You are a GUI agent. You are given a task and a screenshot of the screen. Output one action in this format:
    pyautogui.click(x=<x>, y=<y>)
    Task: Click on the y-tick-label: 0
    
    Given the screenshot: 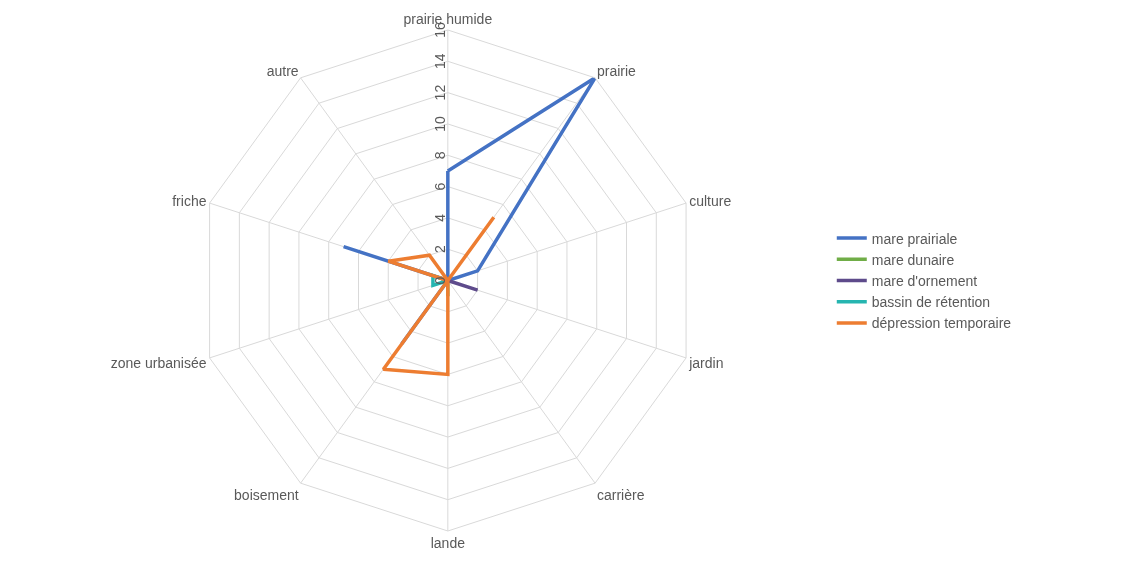 What is the action you would take?
    pyautogui.click(x=439, y=280)
    